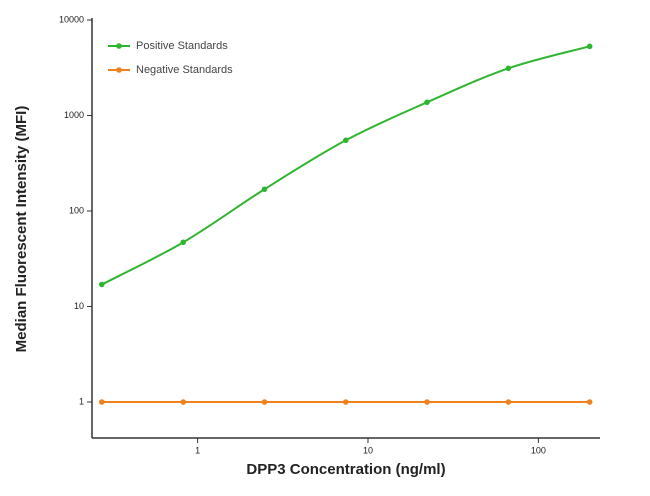  I want to click on y-tick-label: 10, so click(79, 306).